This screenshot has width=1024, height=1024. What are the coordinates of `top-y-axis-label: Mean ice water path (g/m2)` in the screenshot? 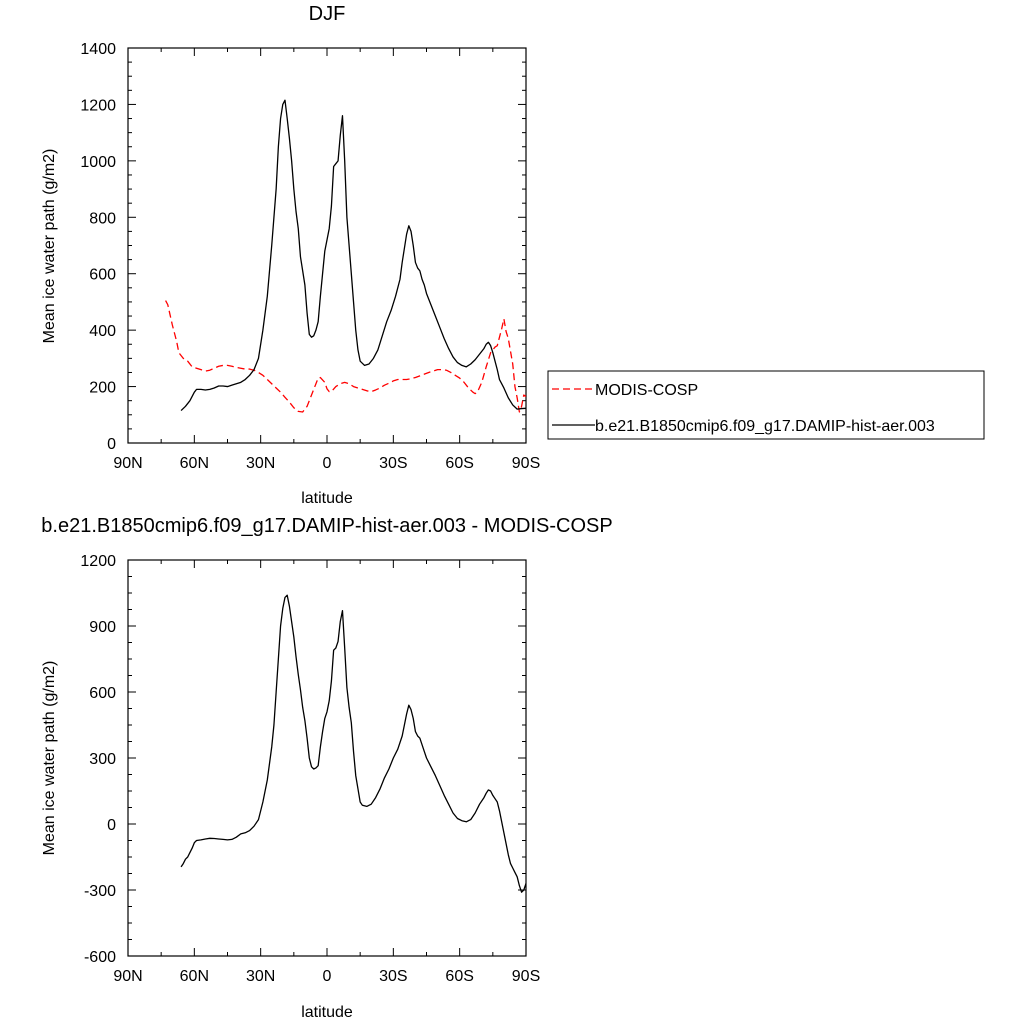 It's located at (49, 246).